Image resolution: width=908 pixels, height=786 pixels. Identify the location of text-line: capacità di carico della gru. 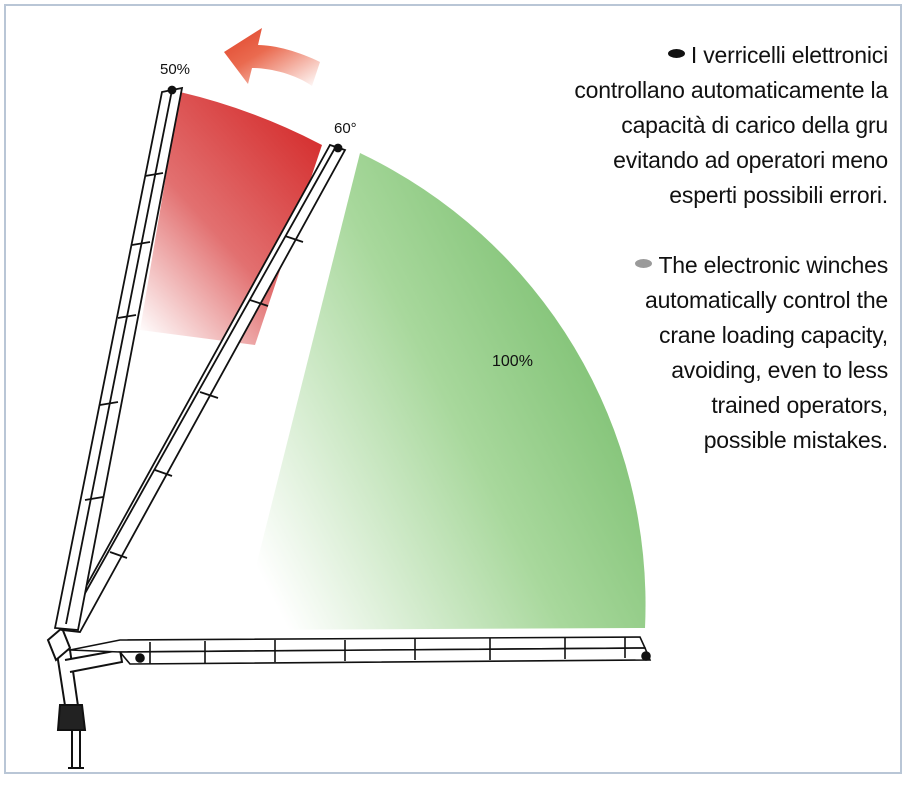
(754, 125).